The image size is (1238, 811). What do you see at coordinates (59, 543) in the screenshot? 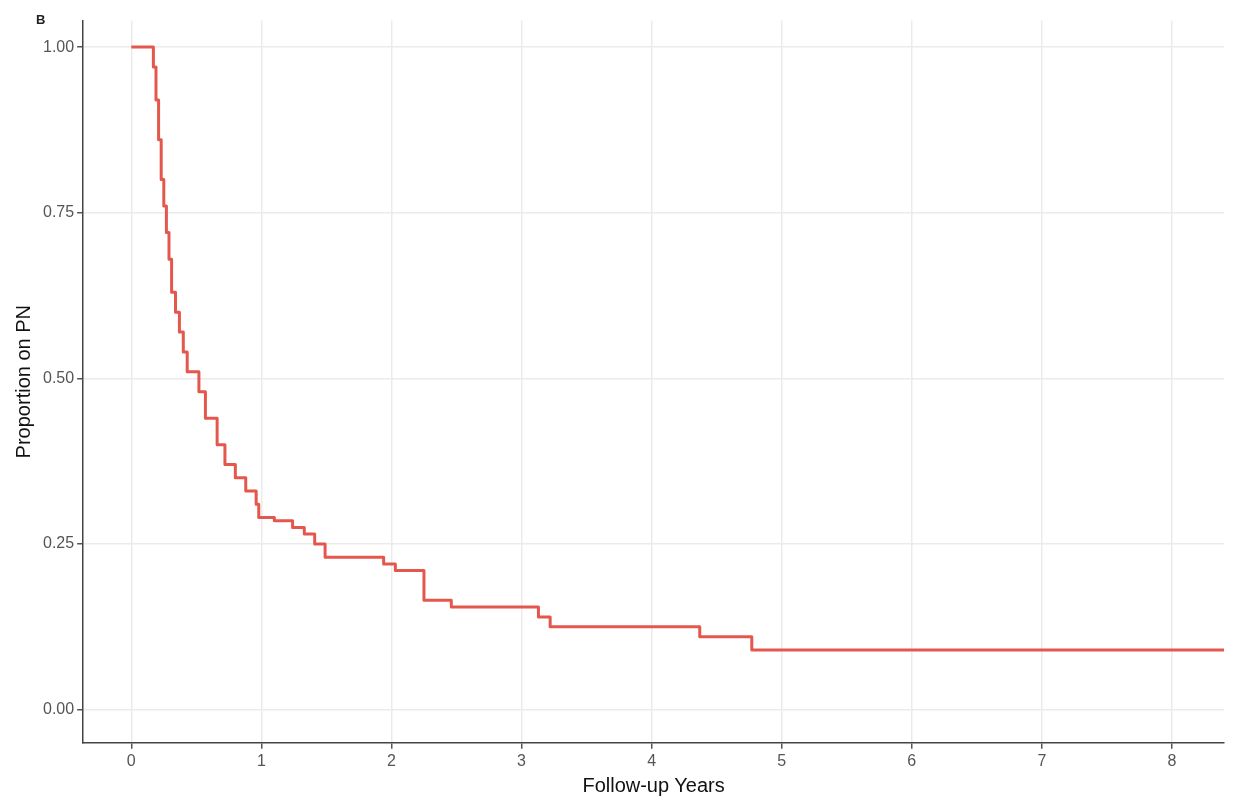
I see `y-tick-label: 0.25` at bounding box center [59, 543].